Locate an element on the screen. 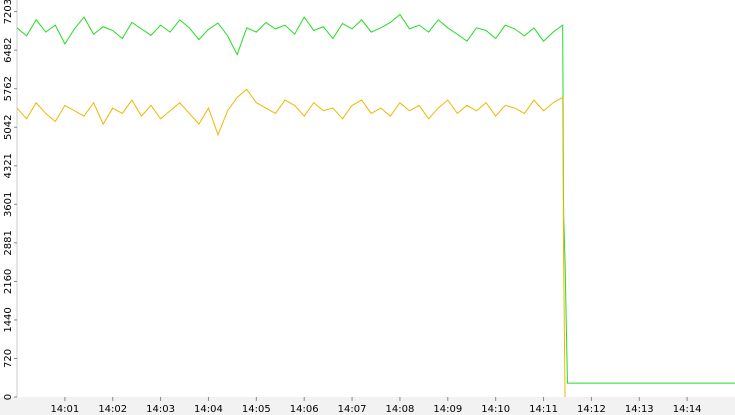 This screenshot has height=415, width=735. y-tick-label: 720 is located at coordinates (8, 358).